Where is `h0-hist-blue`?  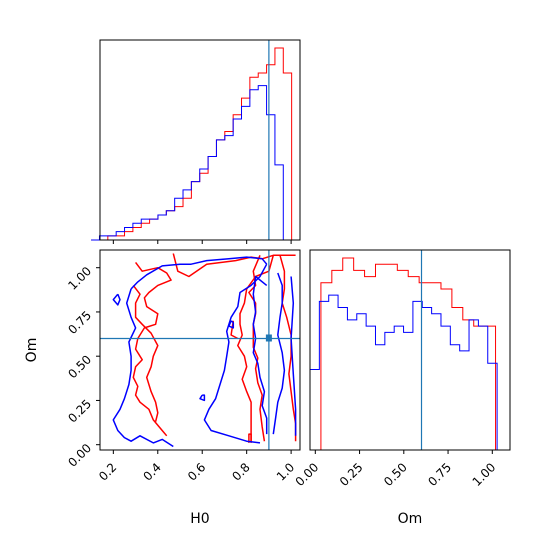 h0-hist-blue is located at coordinates (195, 163).